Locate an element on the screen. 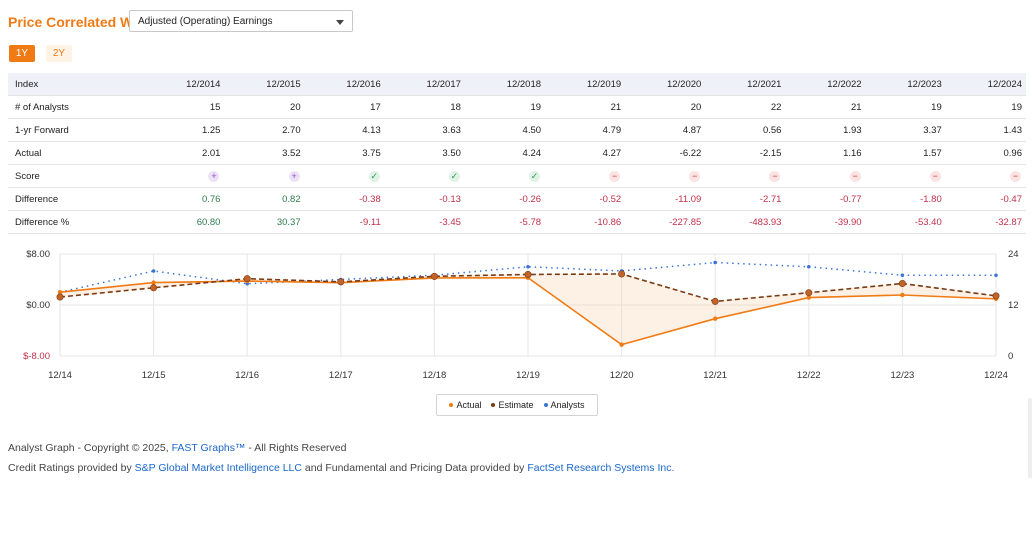 The image size is (1032, 542). table-cell: -1.80 is located at coordinates (905, 199).